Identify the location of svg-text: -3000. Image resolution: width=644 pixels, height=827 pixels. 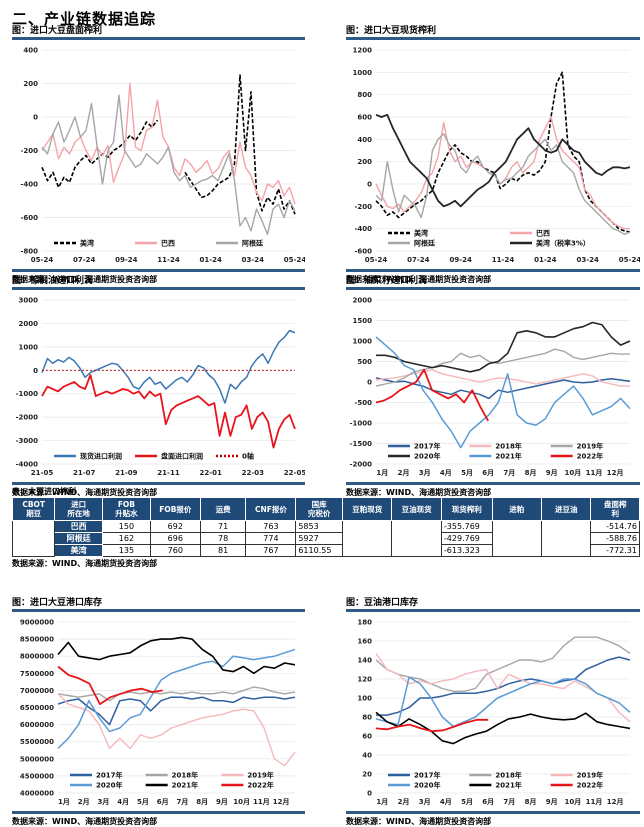
(27, 441).